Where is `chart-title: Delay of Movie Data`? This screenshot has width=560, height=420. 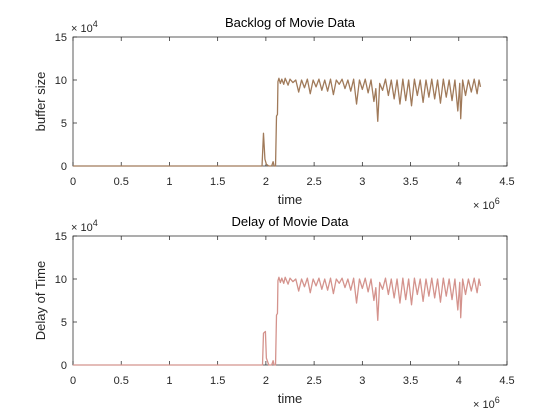
chart-title: Delay of Movie Data is located at coordinates (290, 221).